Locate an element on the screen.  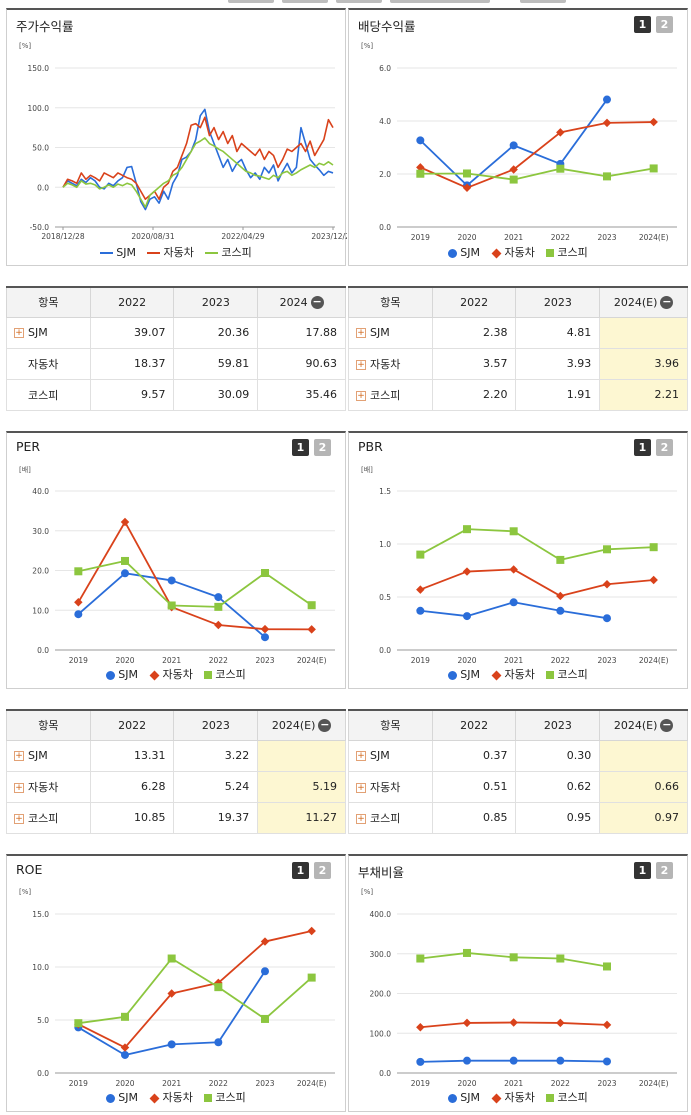
x-tick-label: 2024(E) is located at coordinates (654, 237).